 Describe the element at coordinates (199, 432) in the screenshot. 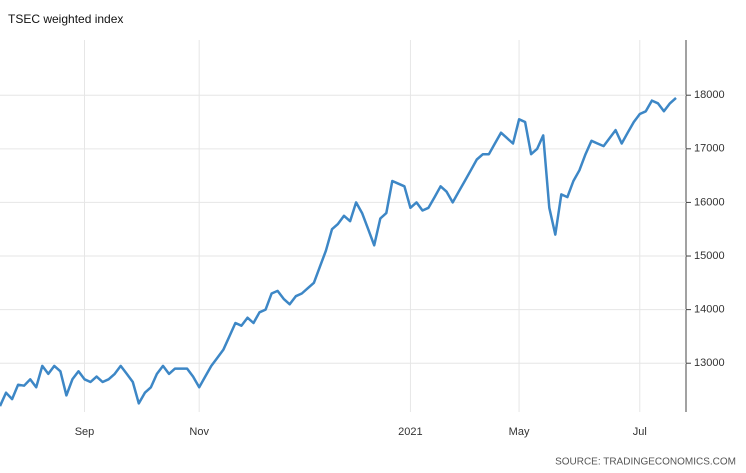

I see `x-tick-label: Nov` at that location.